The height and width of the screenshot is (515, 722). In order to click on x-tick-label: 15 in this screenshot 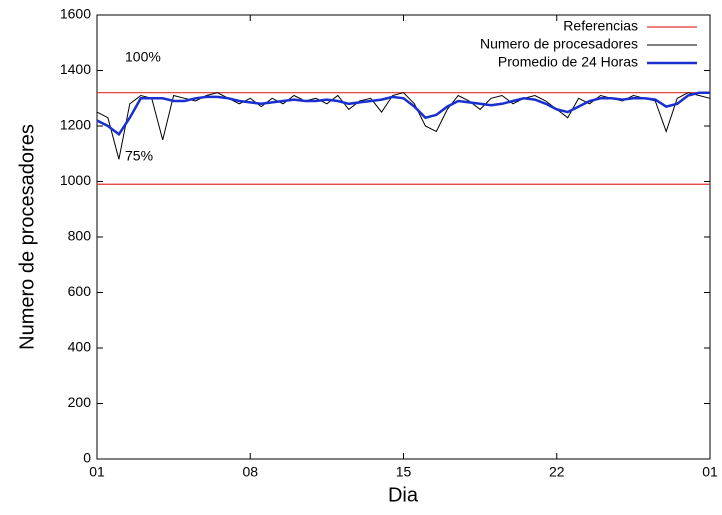, I will do `click(404, 472)`.